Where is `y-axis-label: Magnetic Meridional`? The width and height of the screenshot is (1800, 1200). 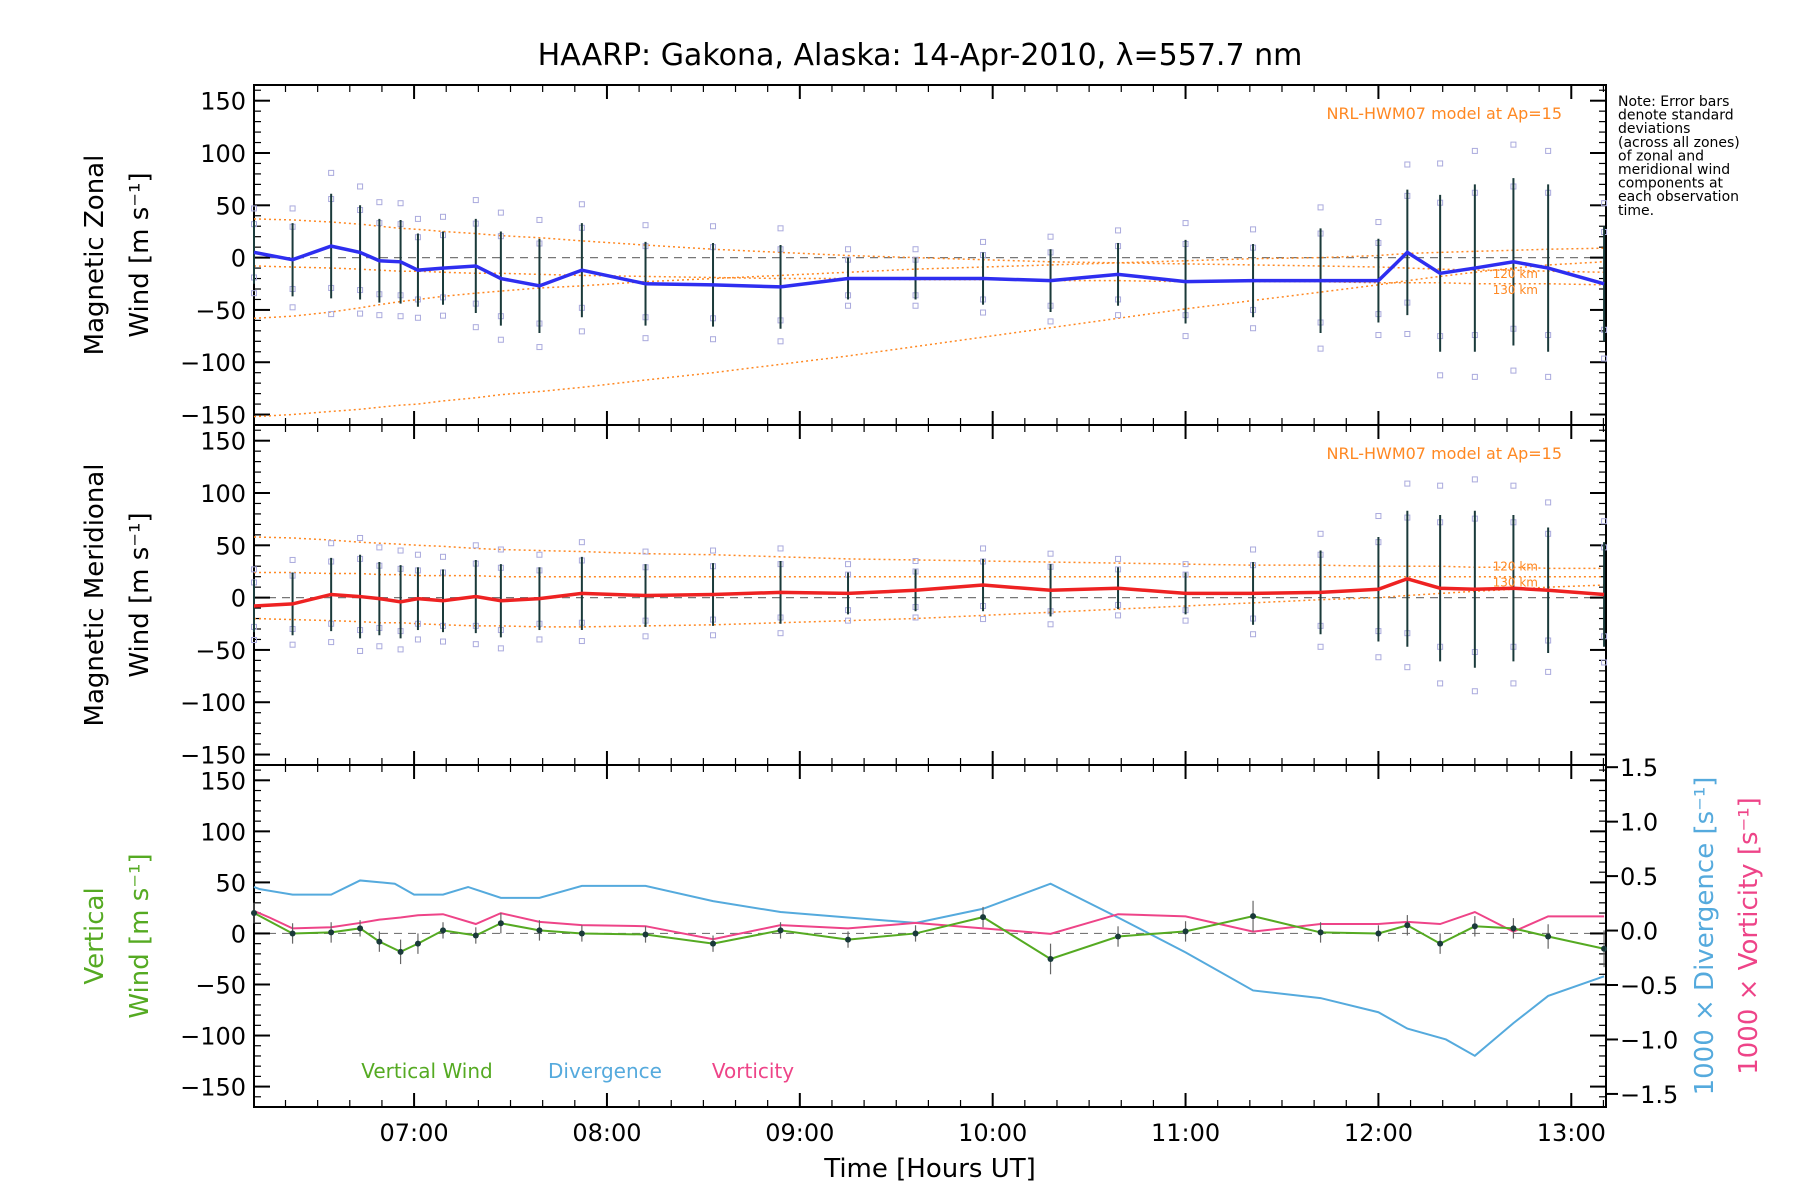
y-axis-label: Magnetic Meridional is located at coordinates (95, 595).